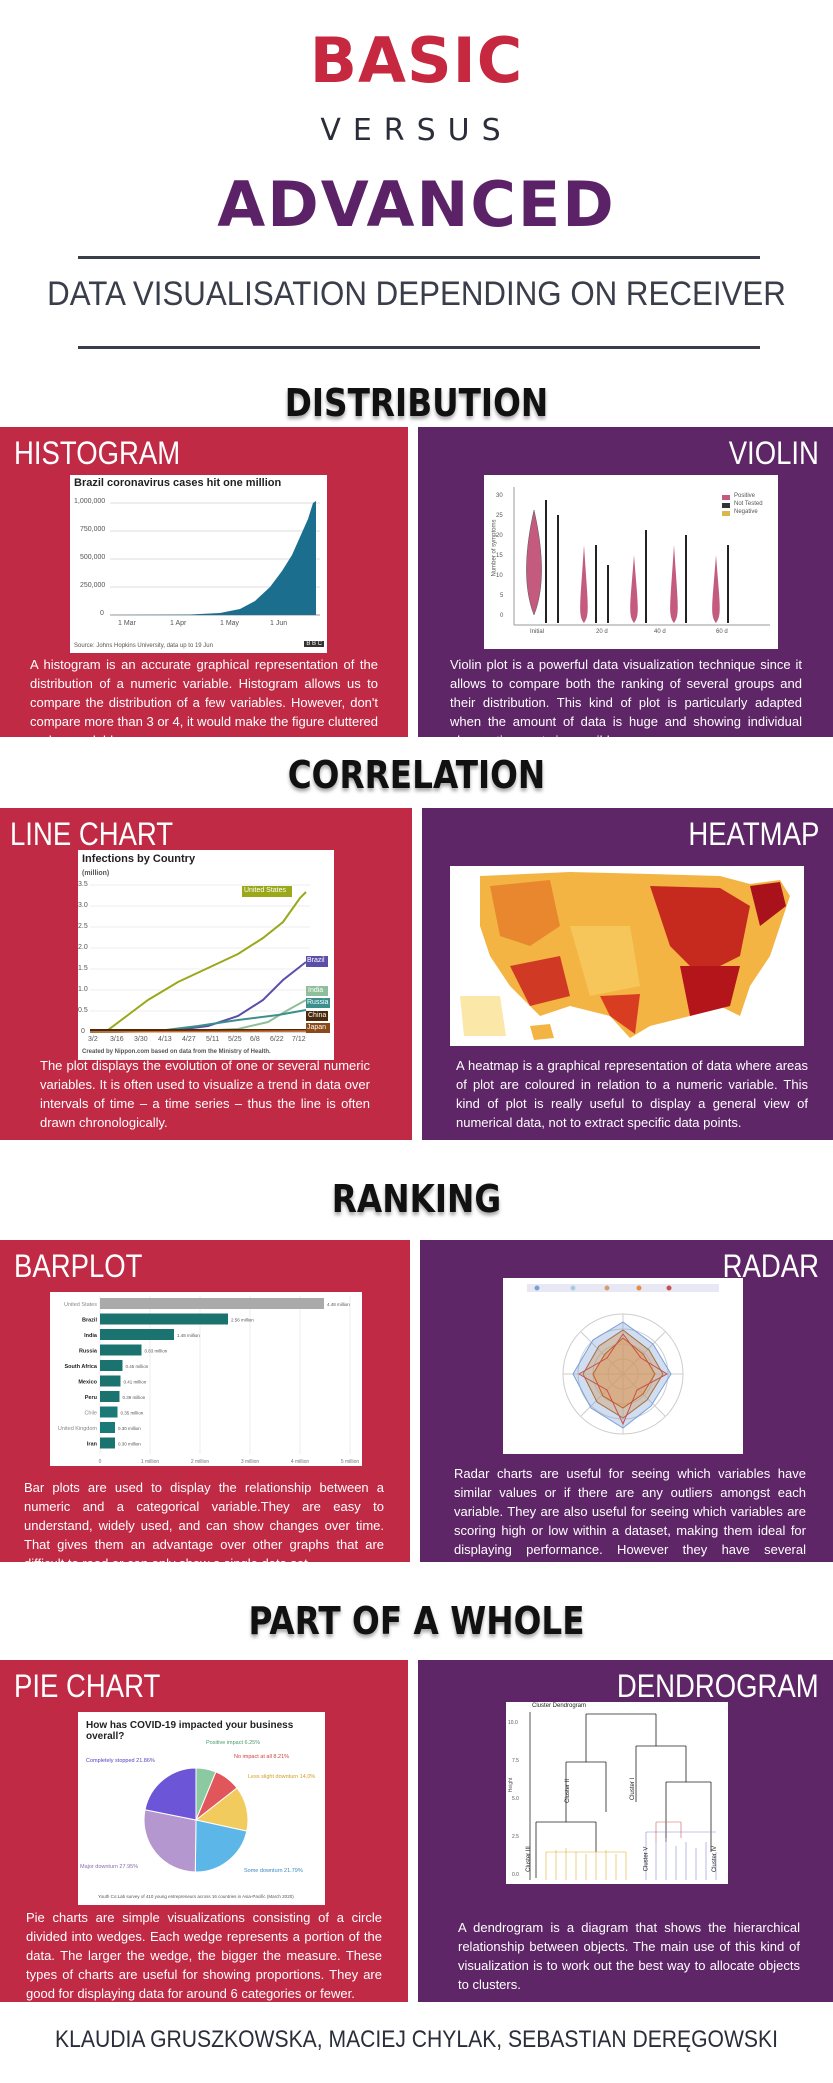 Image resolution: width=833 pixels, height=2083 pixels. I want to click on slice-label: No impact at all 8.21%, so click(262, 1757).